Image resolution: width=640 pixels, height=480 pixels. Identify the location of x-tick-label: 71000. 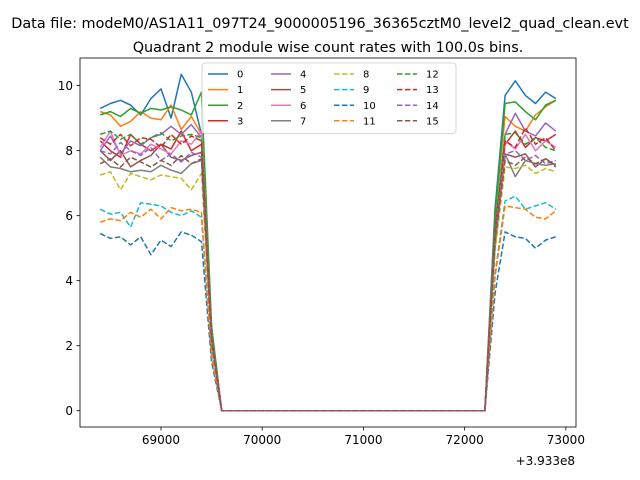
(363, 440).